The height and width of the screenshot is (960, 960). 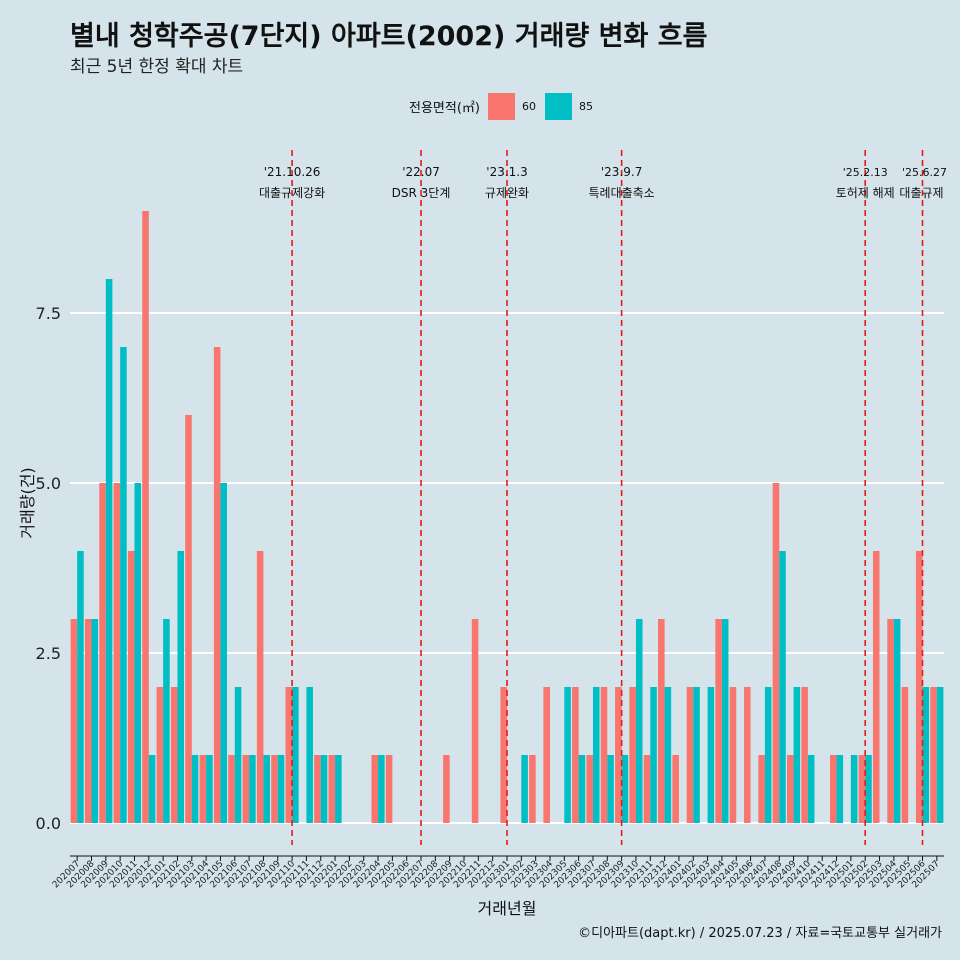 I want to click on event-label: DSR 3단계, so click(x=421, y=193).